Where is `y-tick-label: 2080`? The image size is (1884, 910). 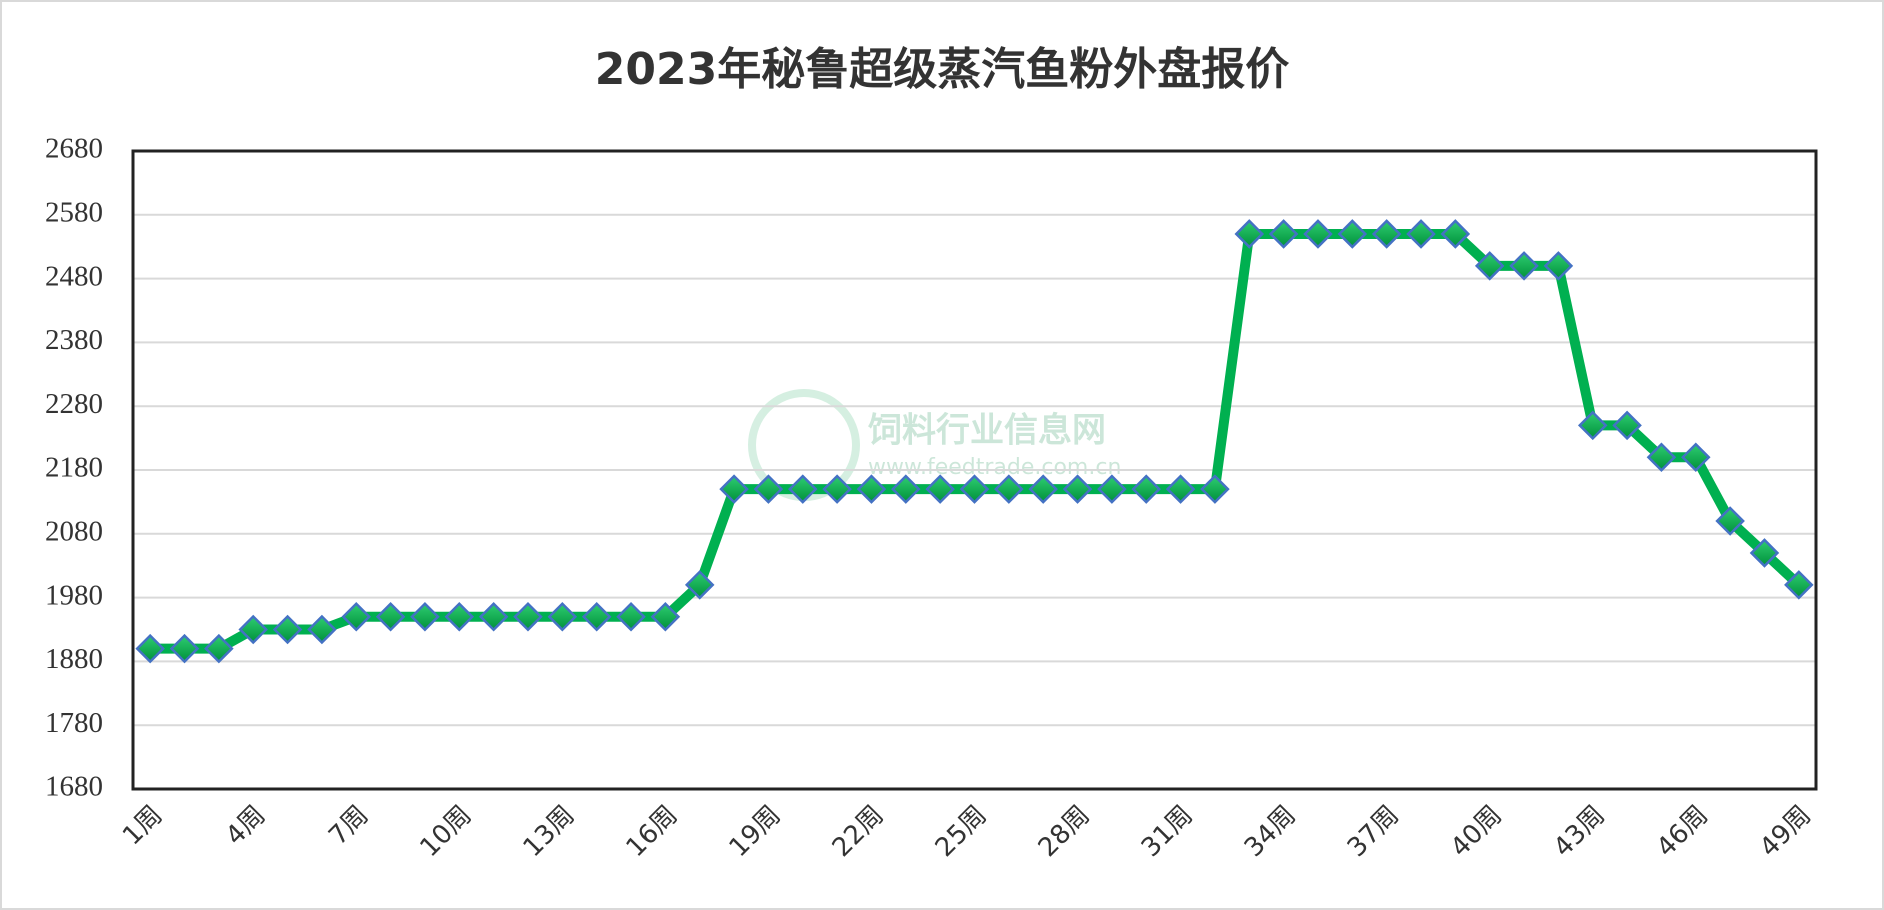
y-tick-label: 2080 is located at coordinates (74, 531).